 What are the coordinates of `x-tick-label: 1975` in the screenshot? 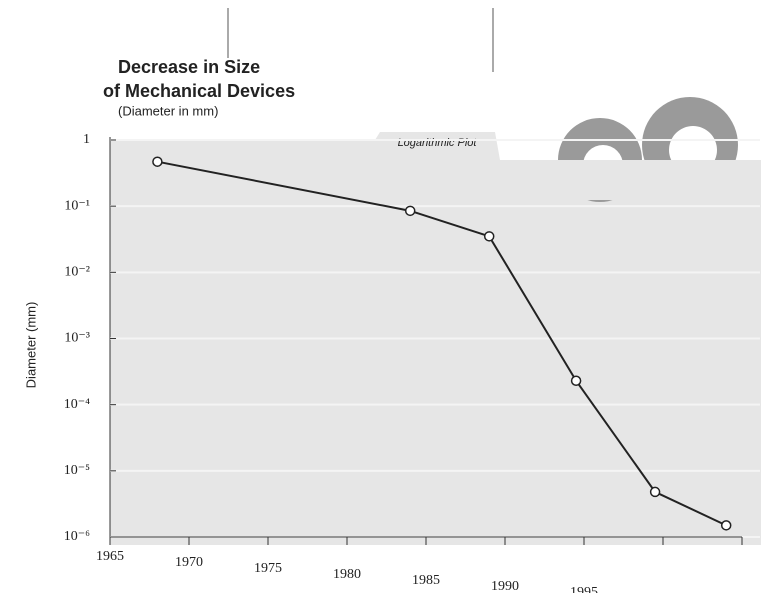 It's located at (268, 568).